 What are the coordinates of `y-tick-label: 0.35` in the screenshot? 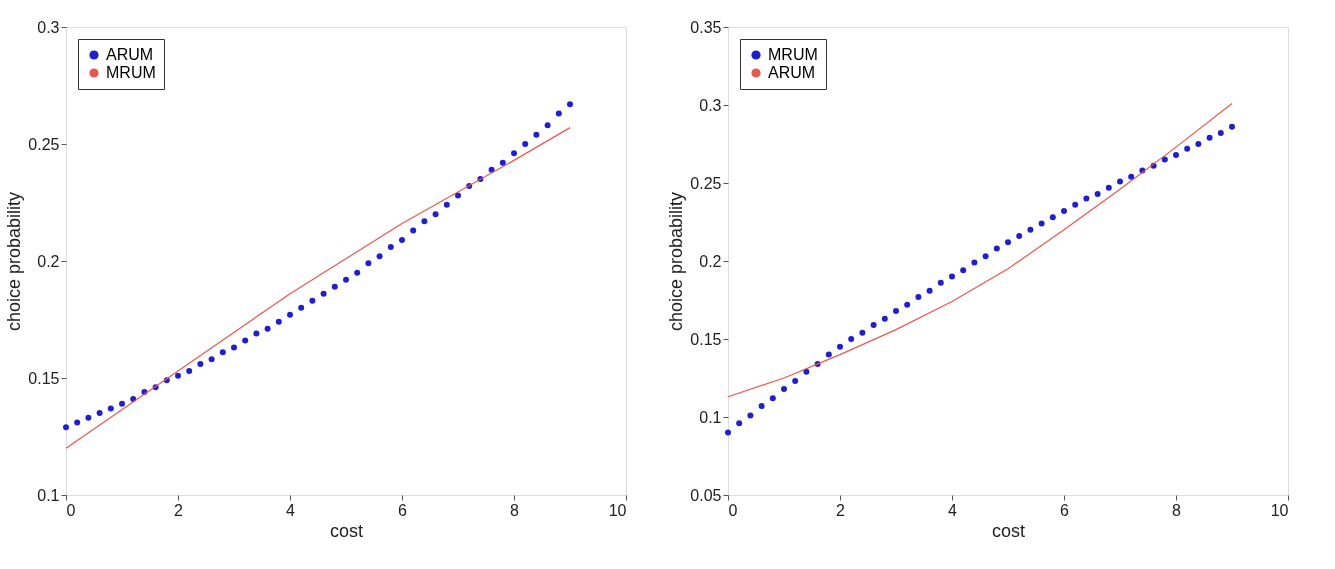 It's located at (706, 27).